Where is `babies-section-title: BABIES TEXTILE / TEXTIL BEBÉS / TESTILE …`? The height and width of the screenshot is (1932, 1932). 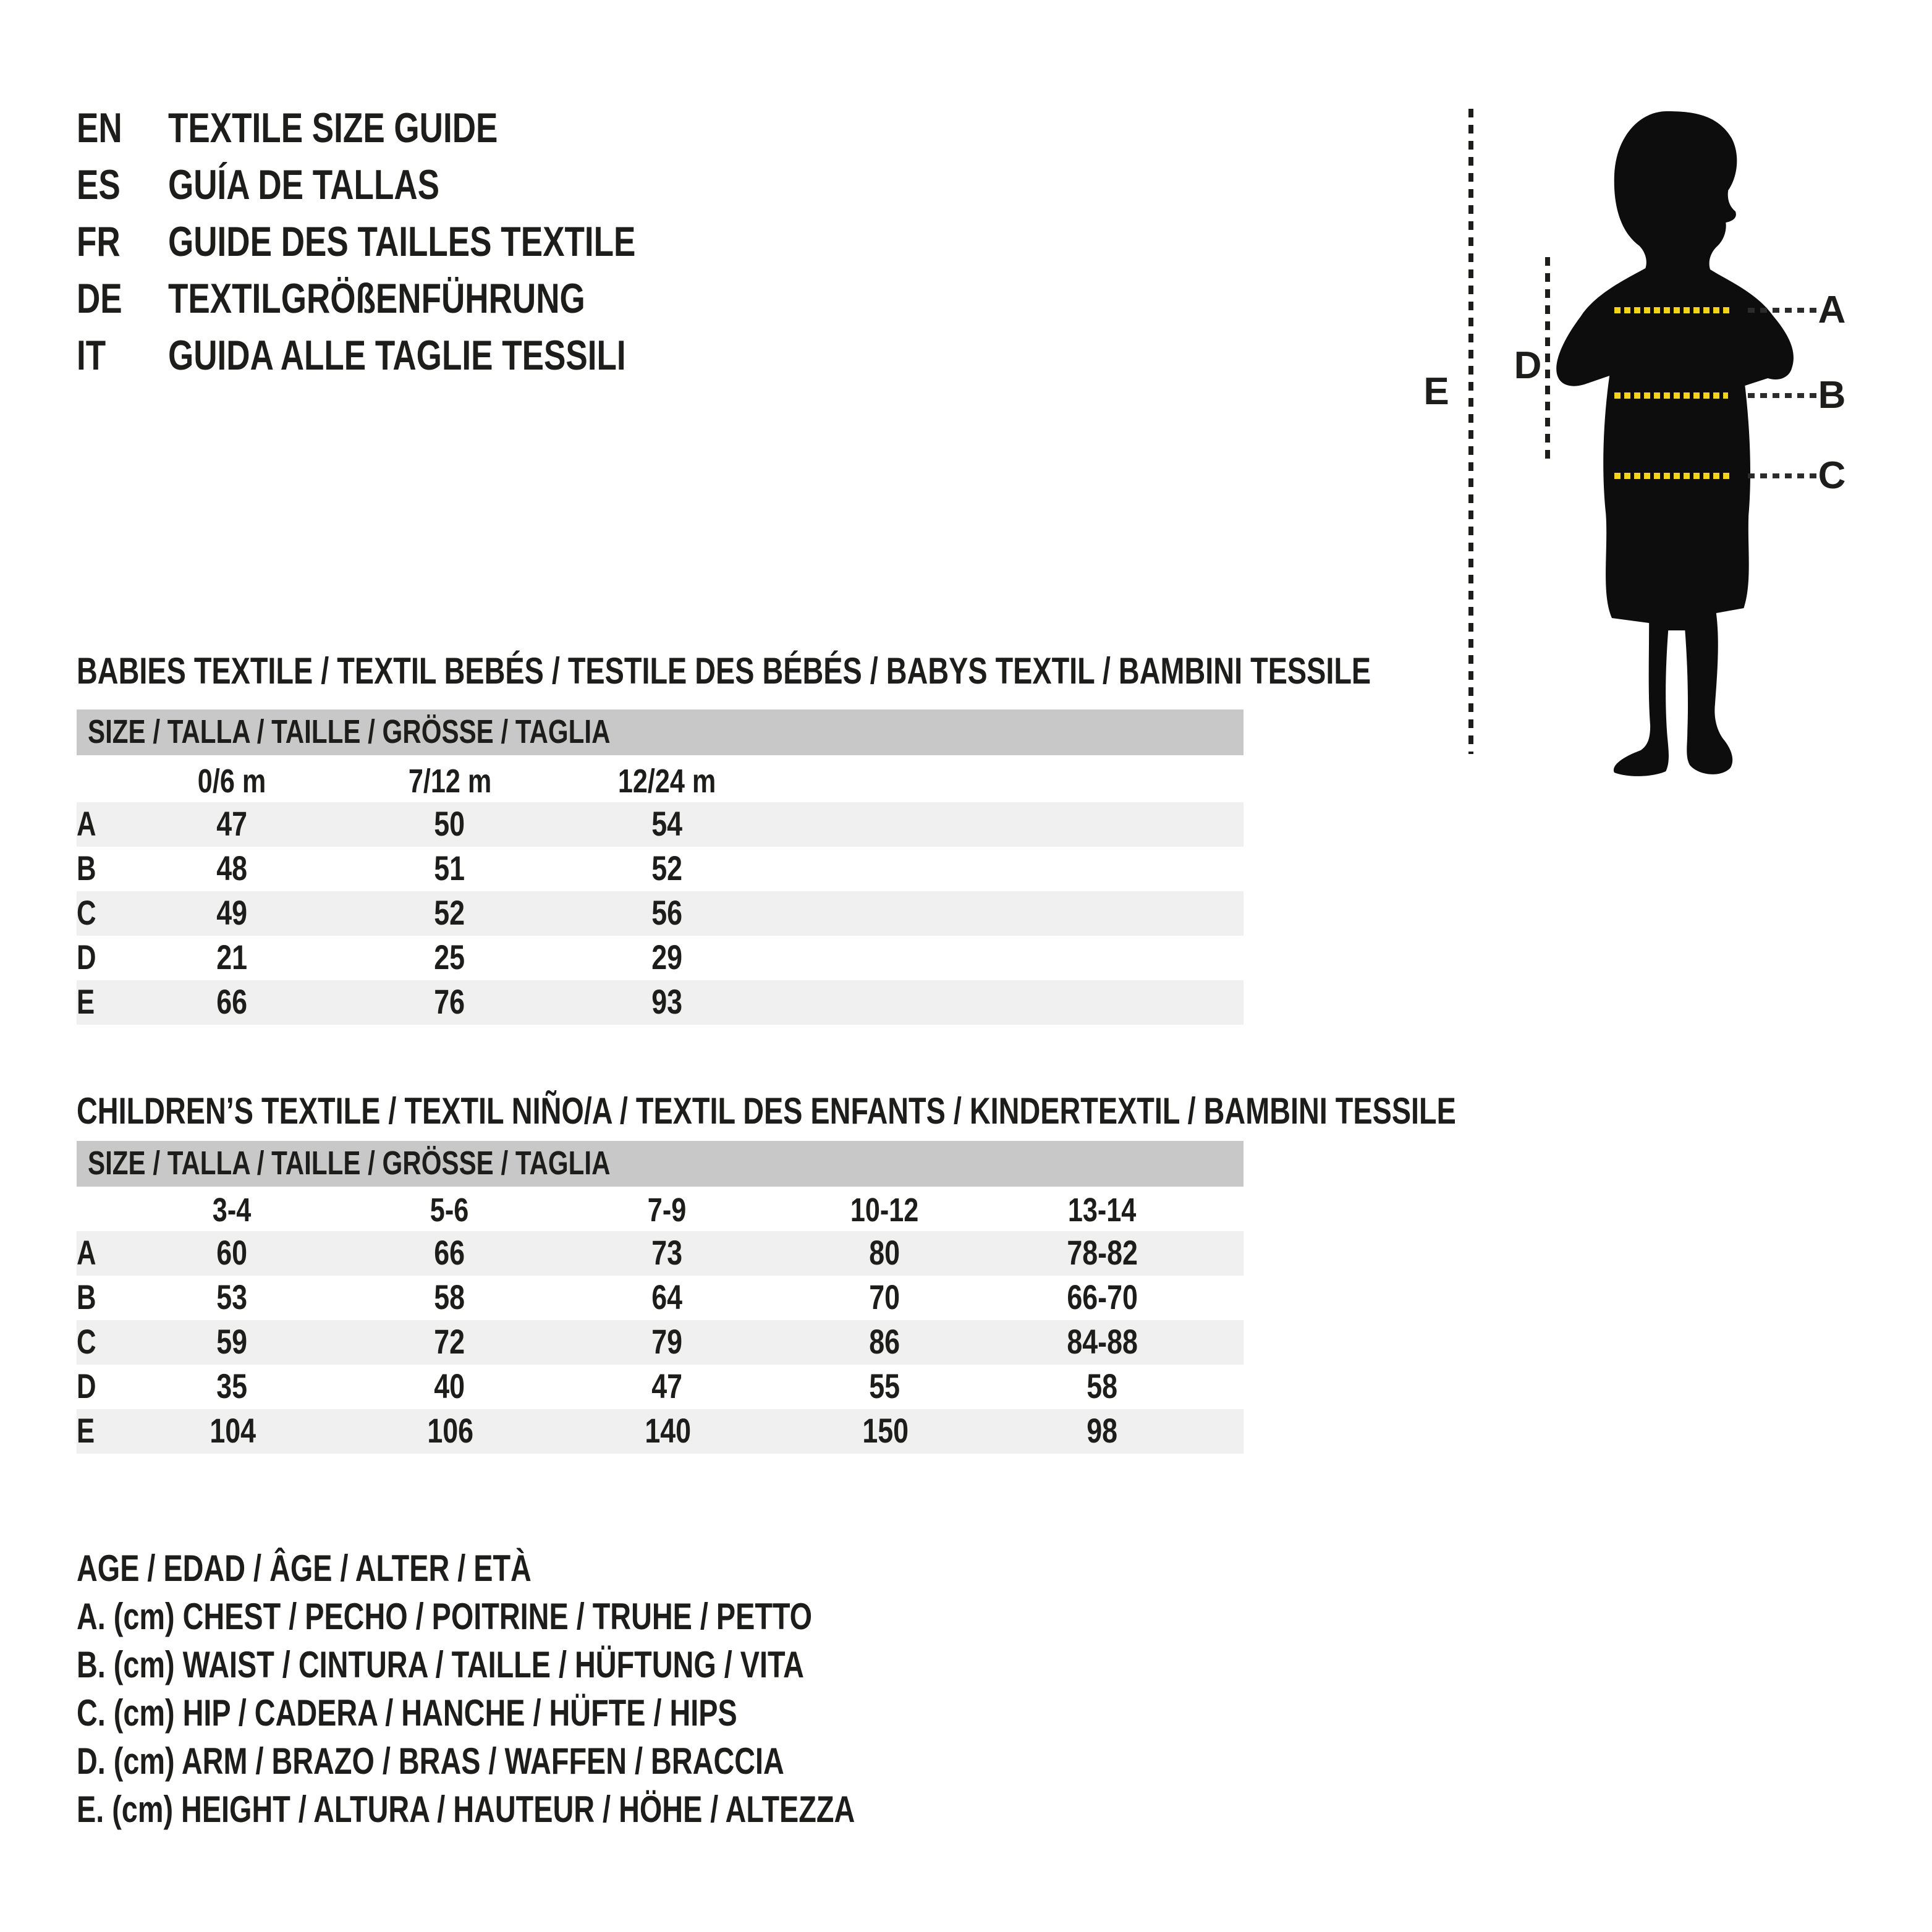 babies-section-title: BABIES TEXTILE / TEXTIL BEBÉS / TESTILE … is located at coordinates (724, 671).